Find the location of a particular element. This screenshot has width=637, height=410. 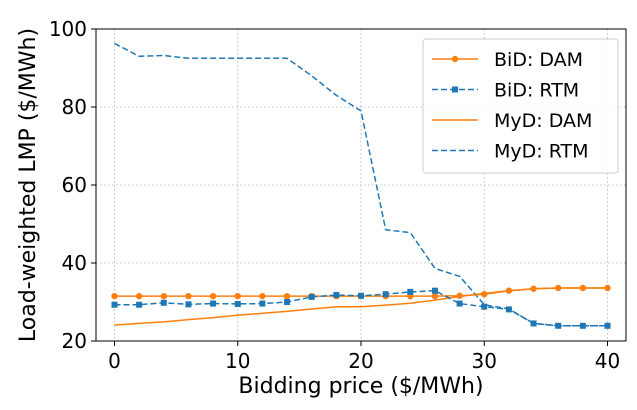

legend: BiD: DAM BiD: RTM MyD: DAM MyD: RTM is located at coordinates (520, 106).